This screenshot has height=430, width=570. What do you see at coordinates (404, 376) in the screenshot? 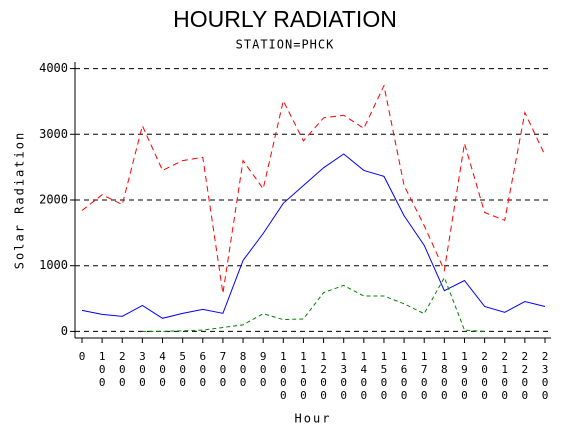
I see `x-tick-label: 1600` at bounding box center [404, 376].